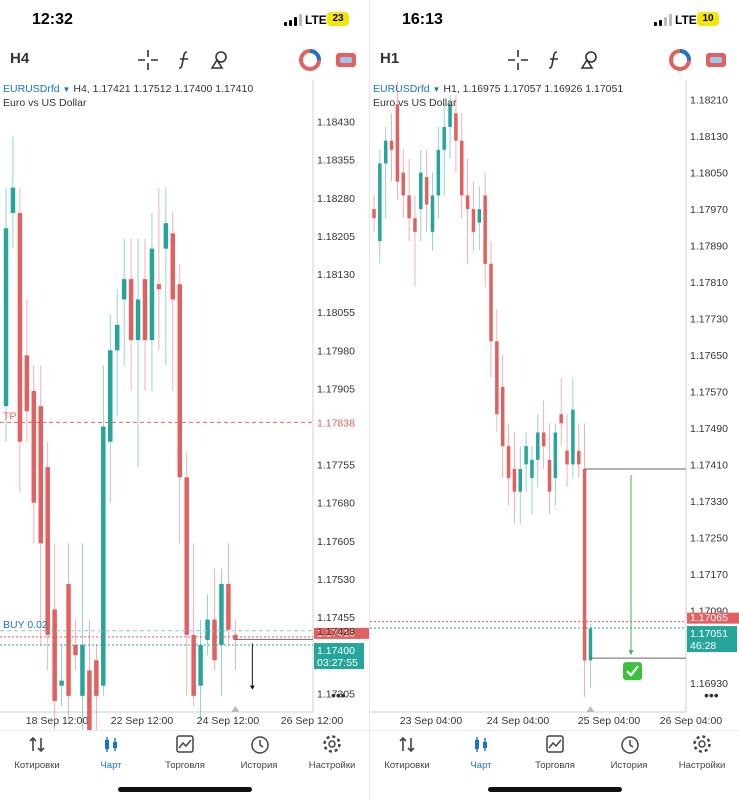  What do you see at coordinates (111, 744) in the screenshot?
I see `chart-candles-icon` at bounding box center [111, 744].